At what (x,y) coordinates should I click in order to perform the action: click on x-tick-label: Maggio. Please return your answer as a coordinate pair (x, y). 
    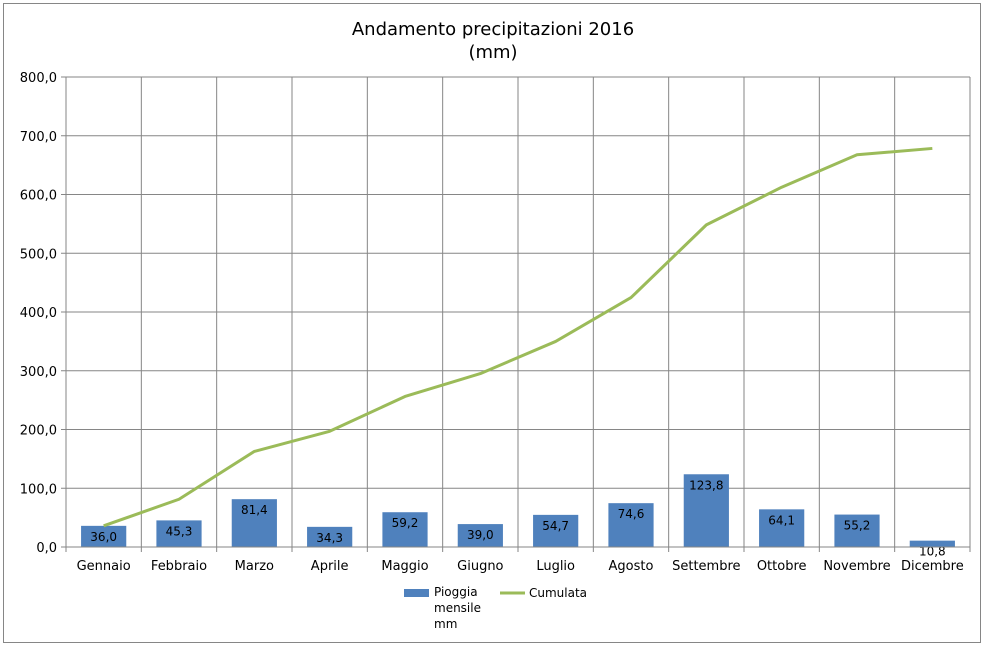
    Looking at the image, I should click on (404, 566).